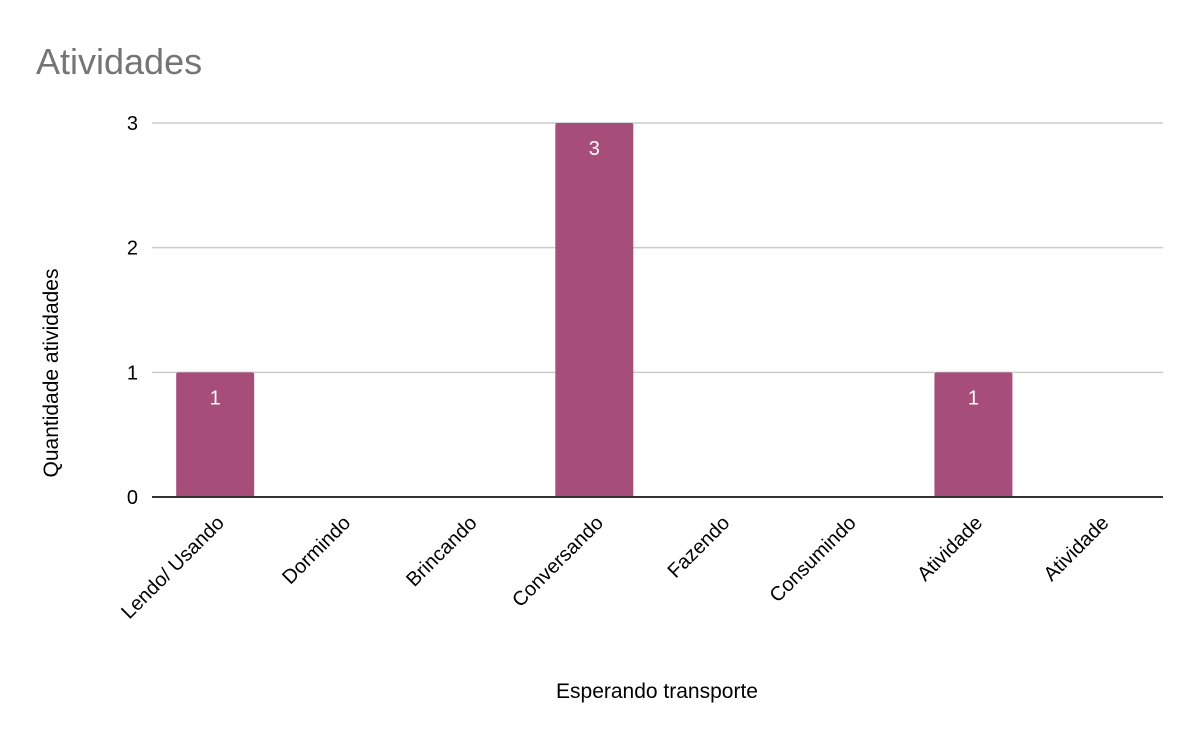 The image size is (1200, 742). What do you see at coordinates (132, 498) in the screenshot?
I see `y-tick-label: 0` at bounding box center [132, 498].